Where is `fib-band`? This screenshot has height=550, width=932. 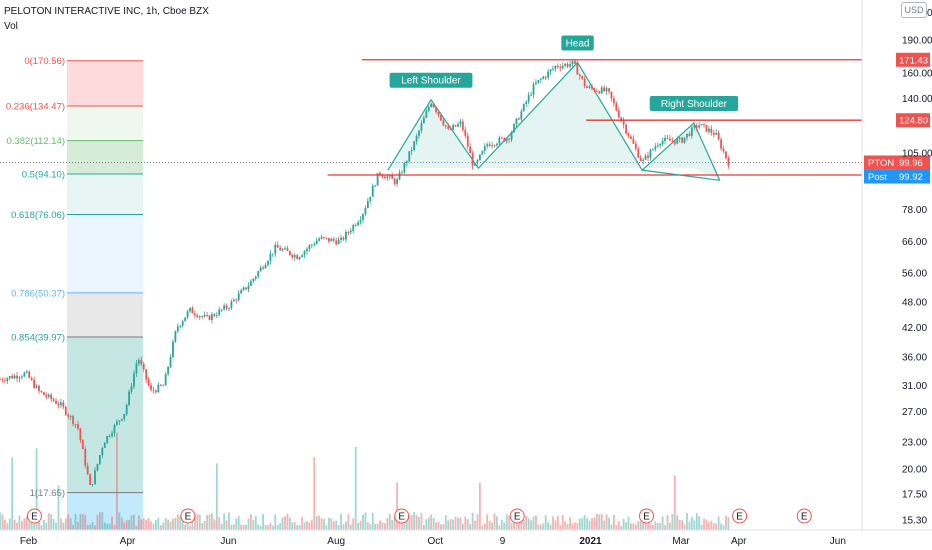 fib-band is located at coordinates (105, 314).